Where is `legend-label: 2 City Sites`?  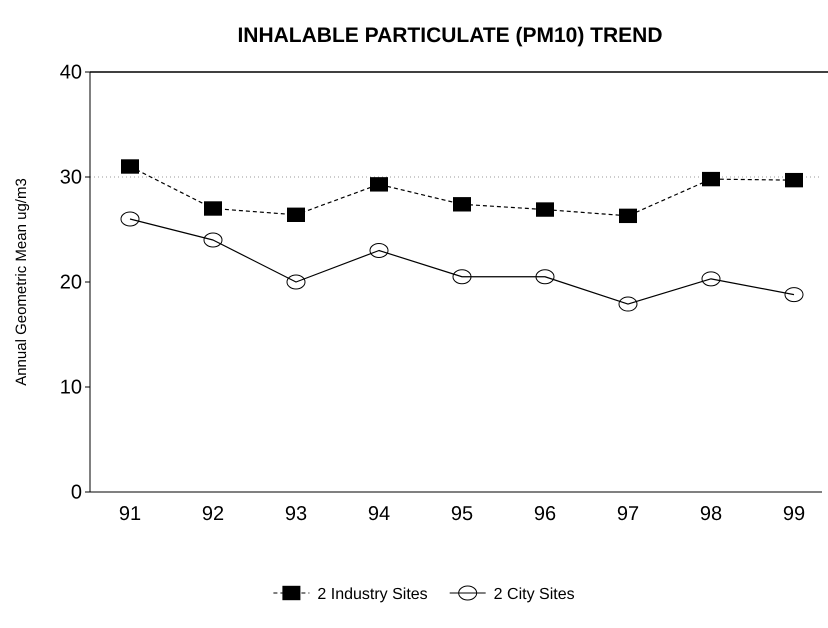 legend-label: 2 City Sites is located at coordinates (534, 594).